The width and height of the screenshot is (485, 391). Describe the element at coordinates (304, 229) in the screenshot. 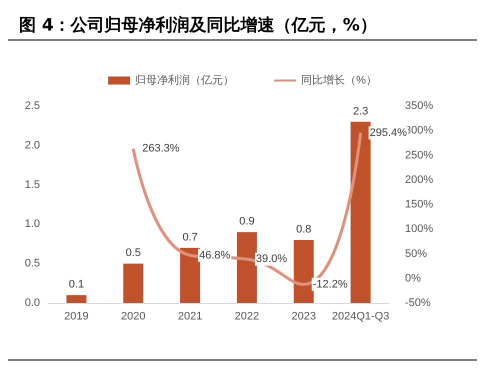

I see `data-label: 0.8` at that location.